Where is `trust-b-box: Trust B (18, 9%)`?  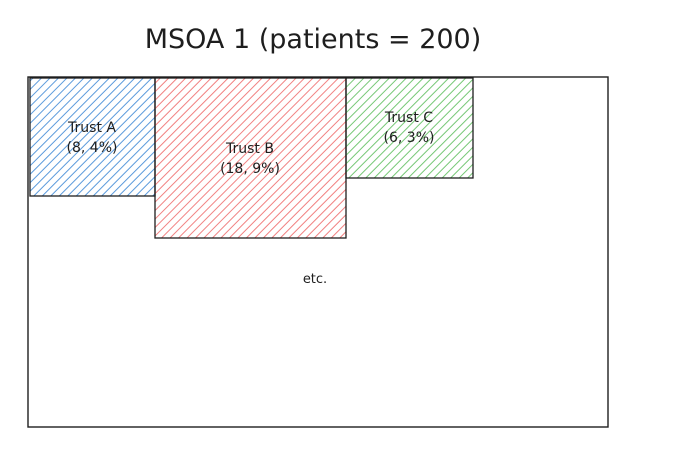
trust-b-box: Trust B (18, 9%) is located at coordinates (250, 158).